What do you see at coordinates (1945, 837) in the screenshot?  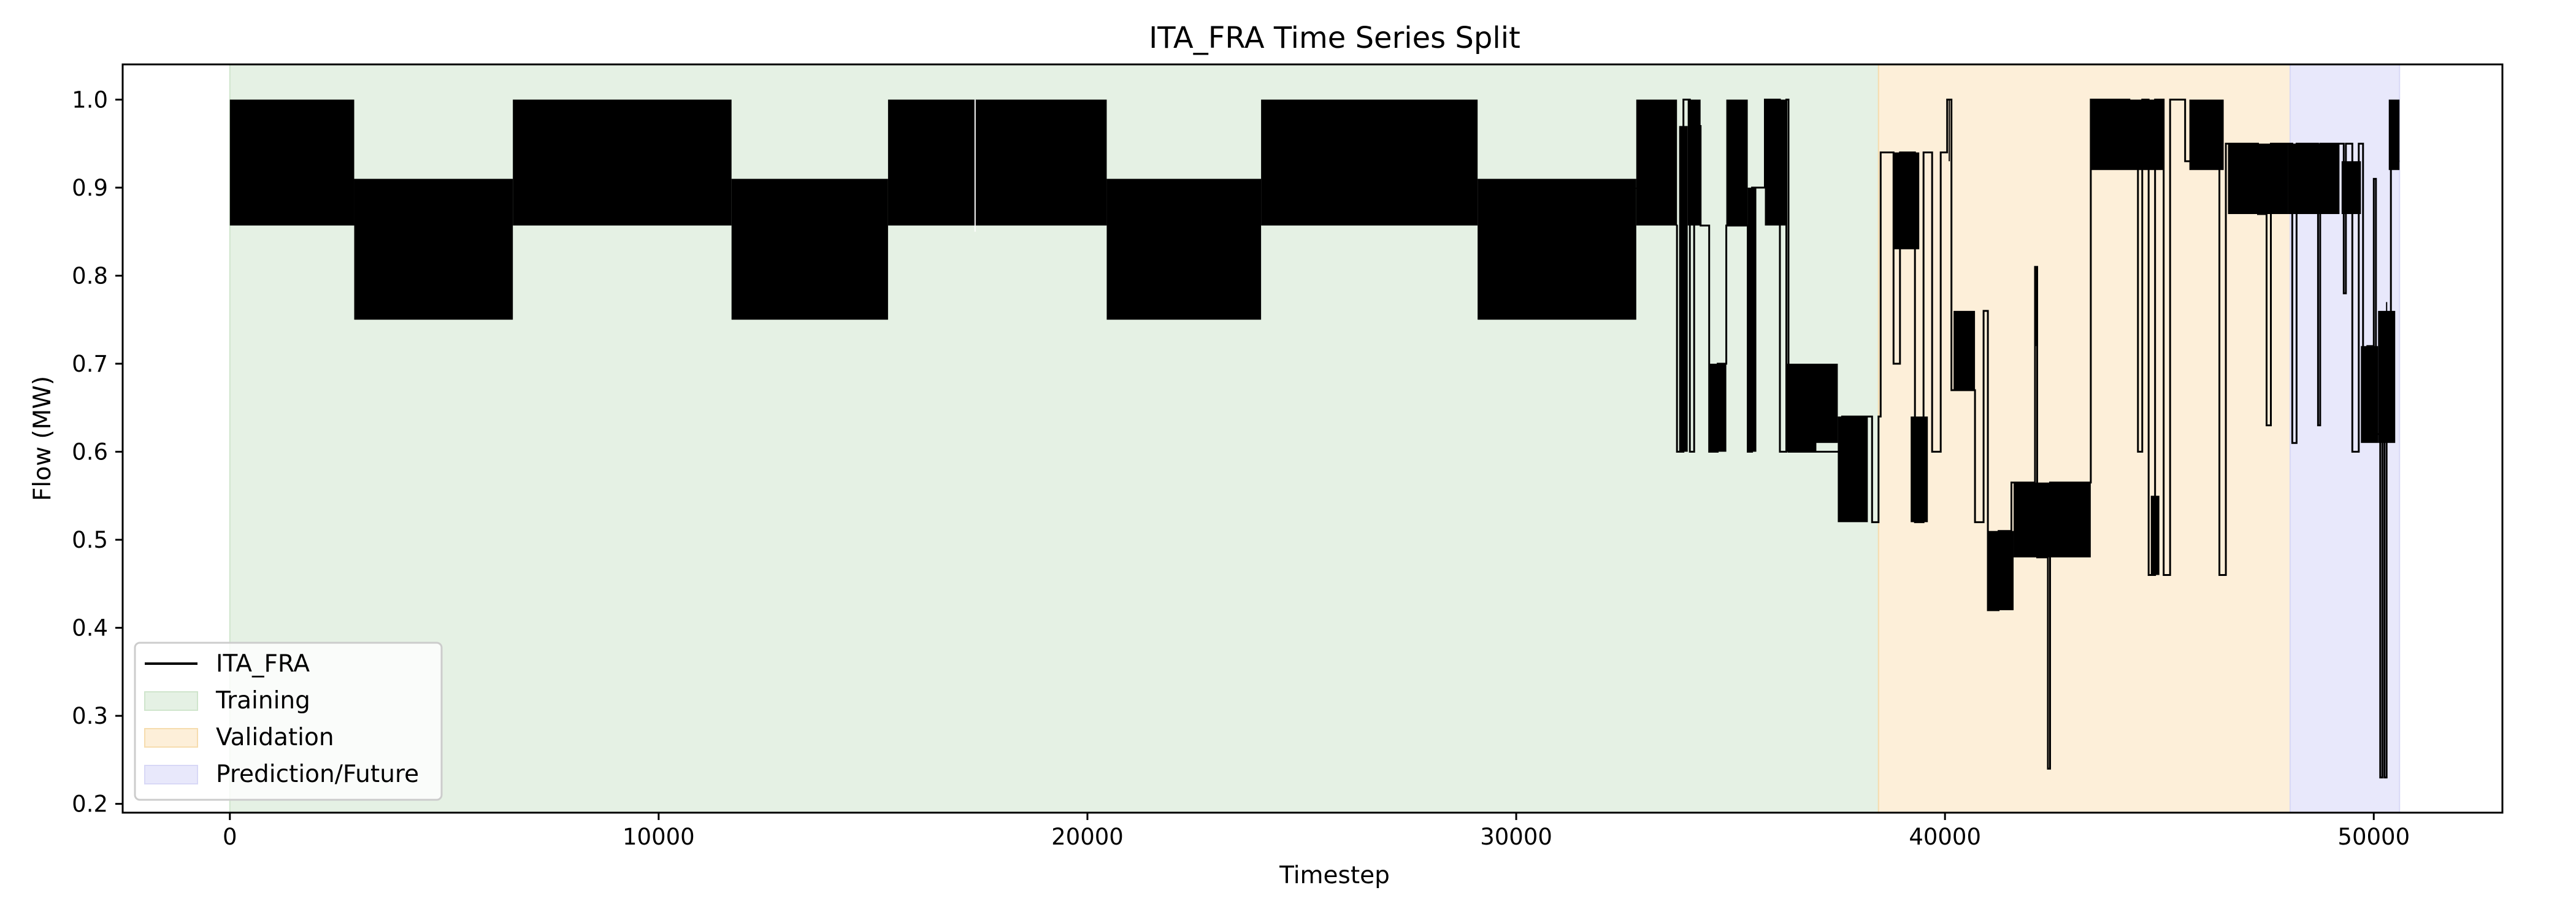 I see `x-tick-label-4: 40000` at bounding box center [1945, 837].